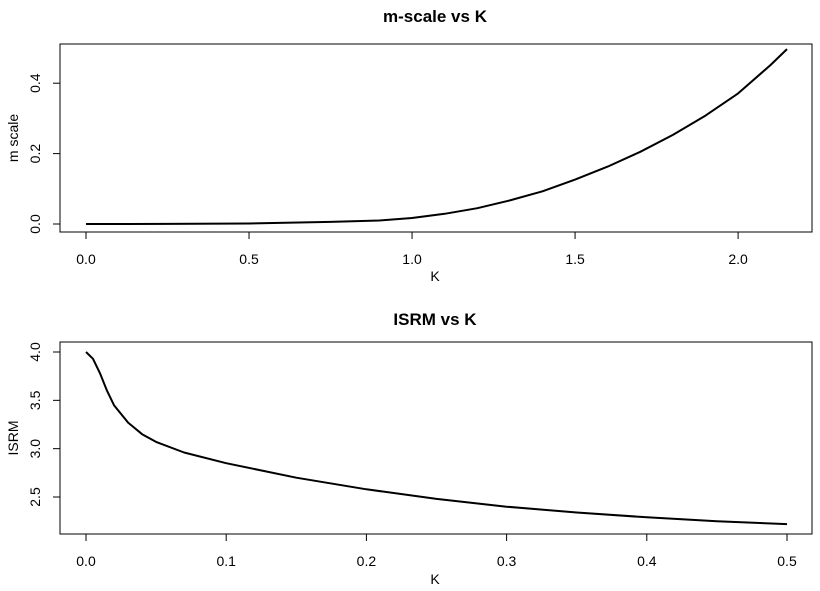  What do you see at coordinates (35, 497) in the screenshot?
I see `y-tick-label: 2.5` at bounding box center [35, 497].